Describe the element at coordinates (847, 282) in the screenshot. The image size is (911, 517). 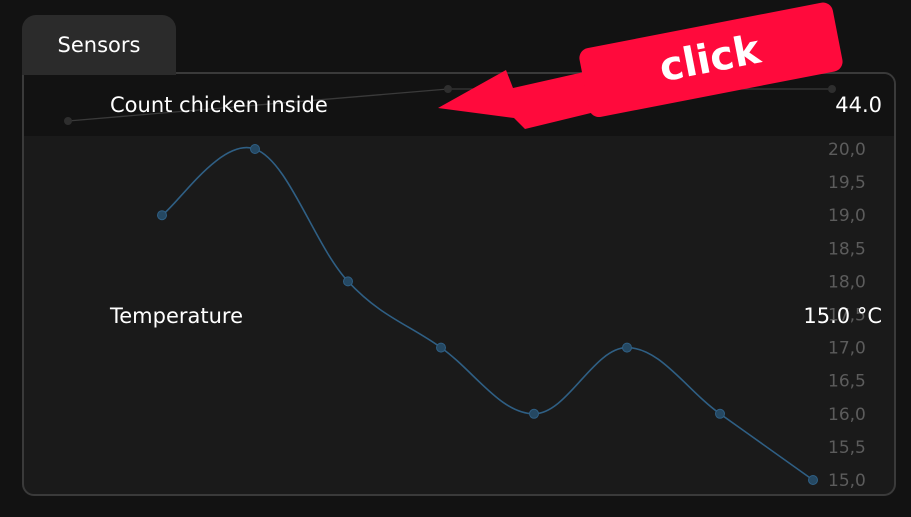
I see `y-tick-label: 18,0` at that location.